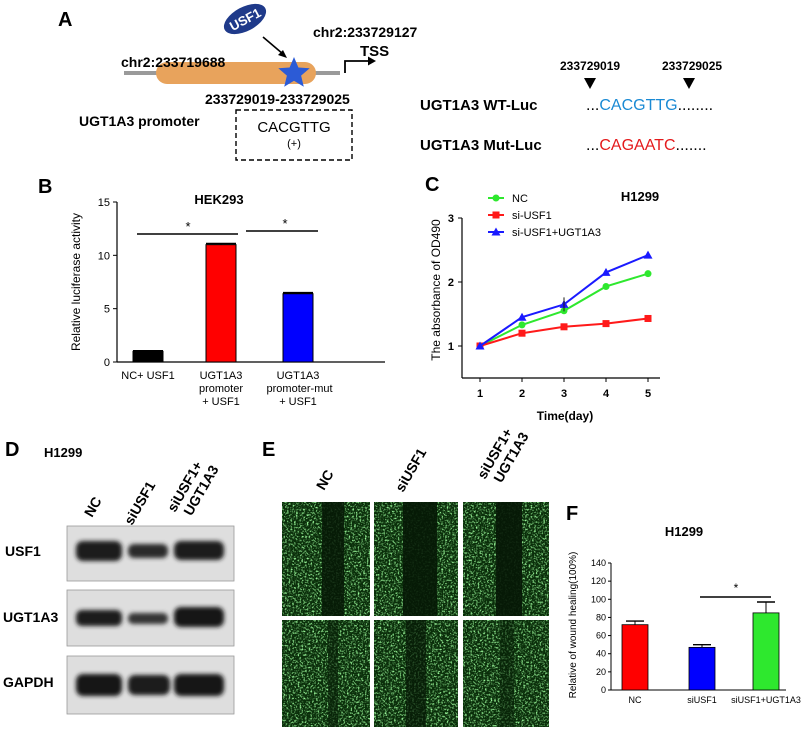 Image resolution: width=809 pixels, height=731 pixels. I want to click on chart-b-ytick-label: 0, so click(107, 363).